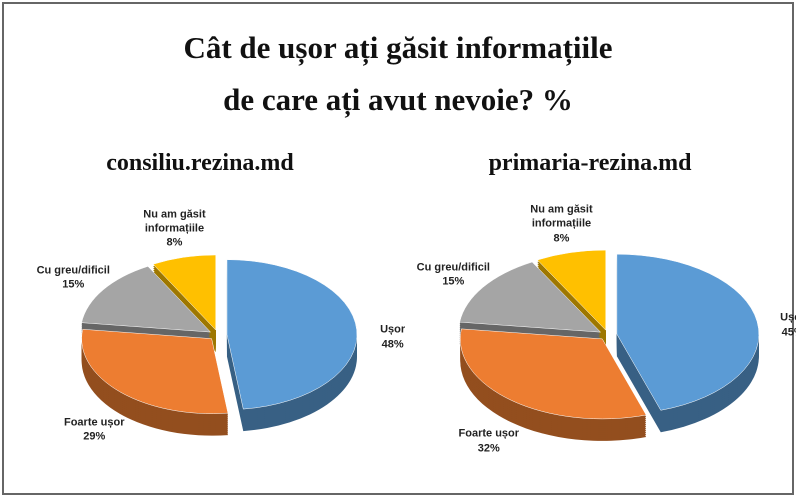  I want to click on data-label-text: 32%, so click(488, 448).